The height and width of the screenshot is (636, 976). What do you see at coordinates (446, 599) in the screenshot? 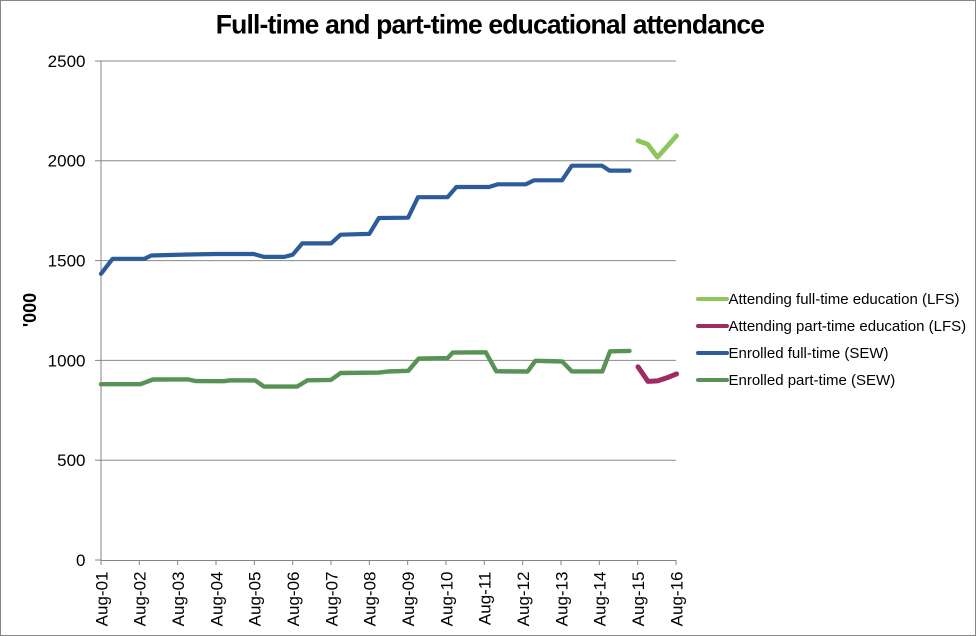
I see `svg-text: Aug-10` at bounding box center [446, 599].